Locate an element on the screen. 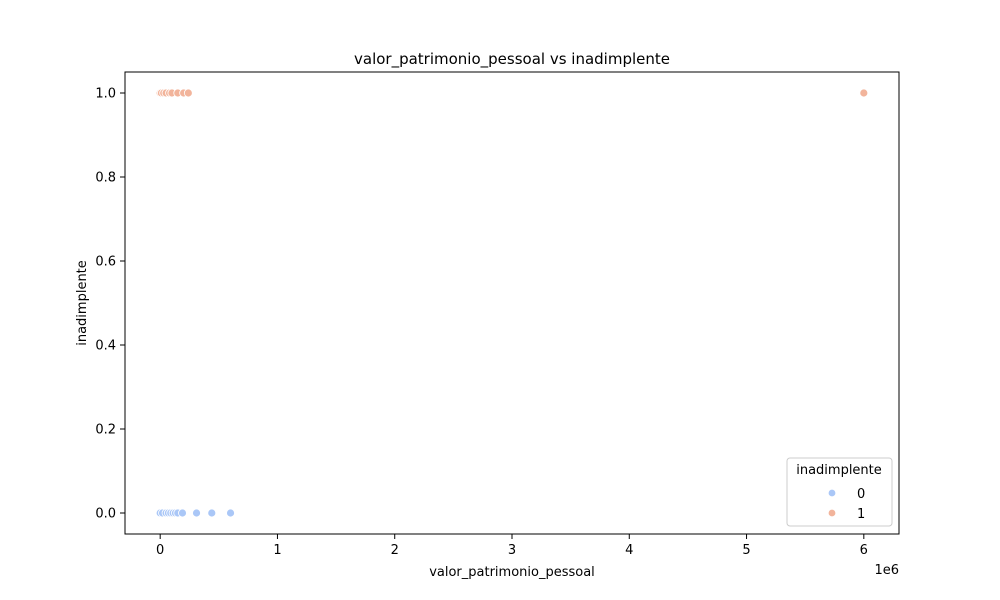  y-tick-label: 0.4 is located at coordinates (105, 346).